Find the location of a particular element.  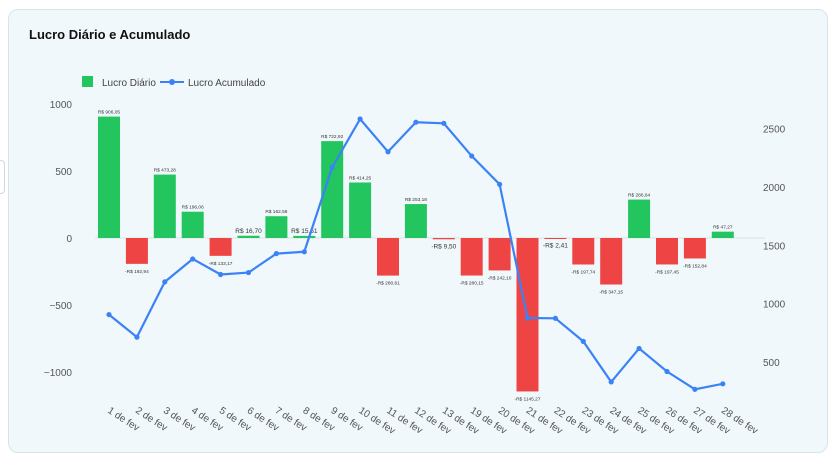

bar-data-label: -R$ 197,74 is located at coordinates (583, 272).